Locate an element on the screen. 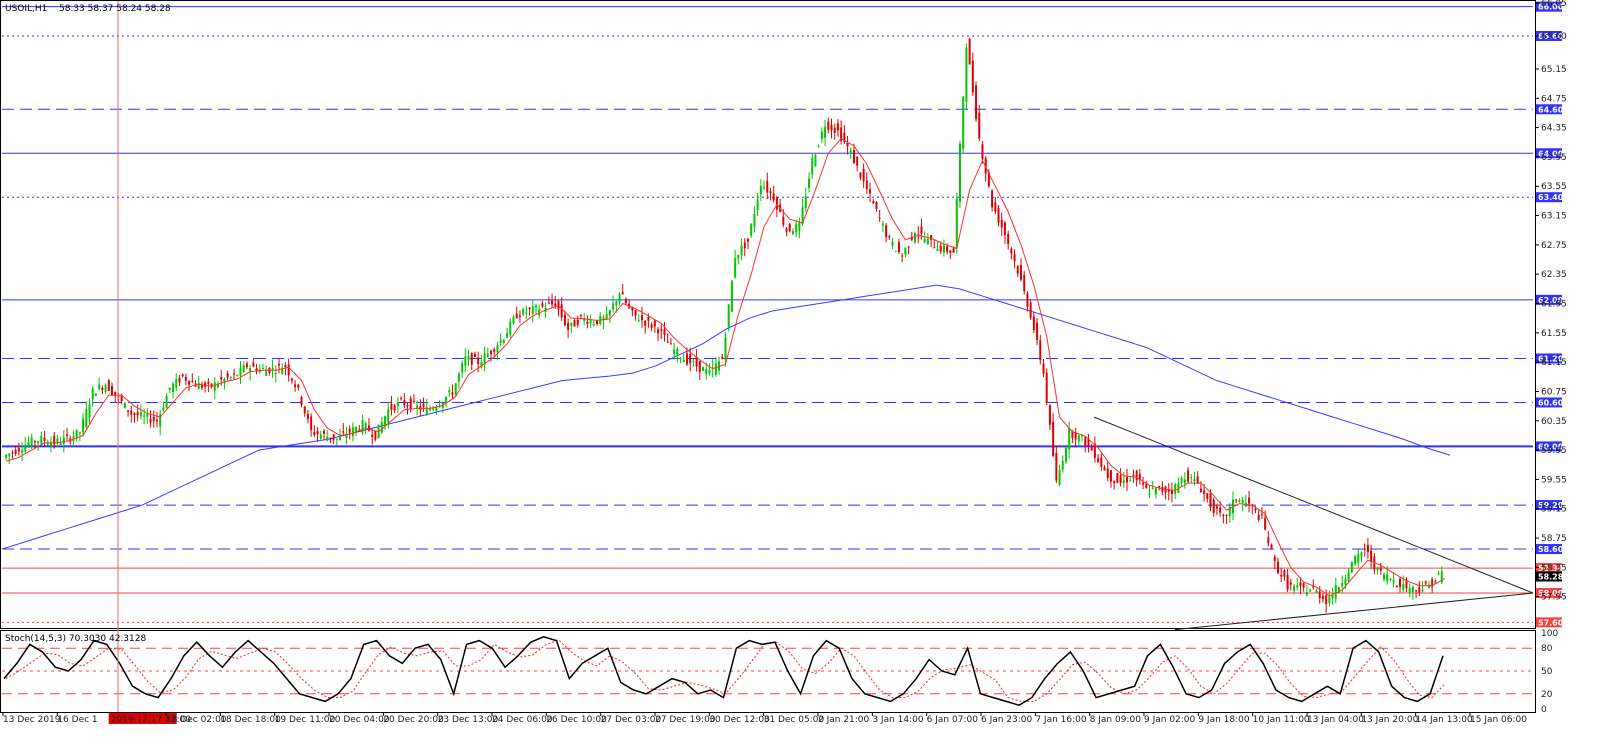 The width and height of the screenshot is (1600, 744). price-tick-label: 58.35 is located at coordinates (1554, 568).